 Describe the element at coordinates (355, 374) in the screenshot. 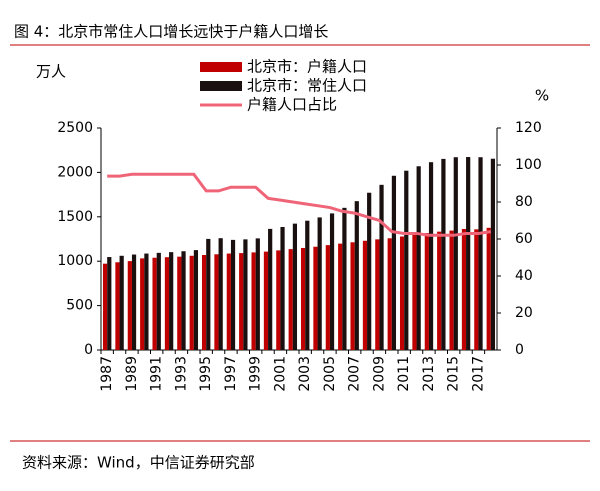

I see `x-tick-label: 2007` at that location.